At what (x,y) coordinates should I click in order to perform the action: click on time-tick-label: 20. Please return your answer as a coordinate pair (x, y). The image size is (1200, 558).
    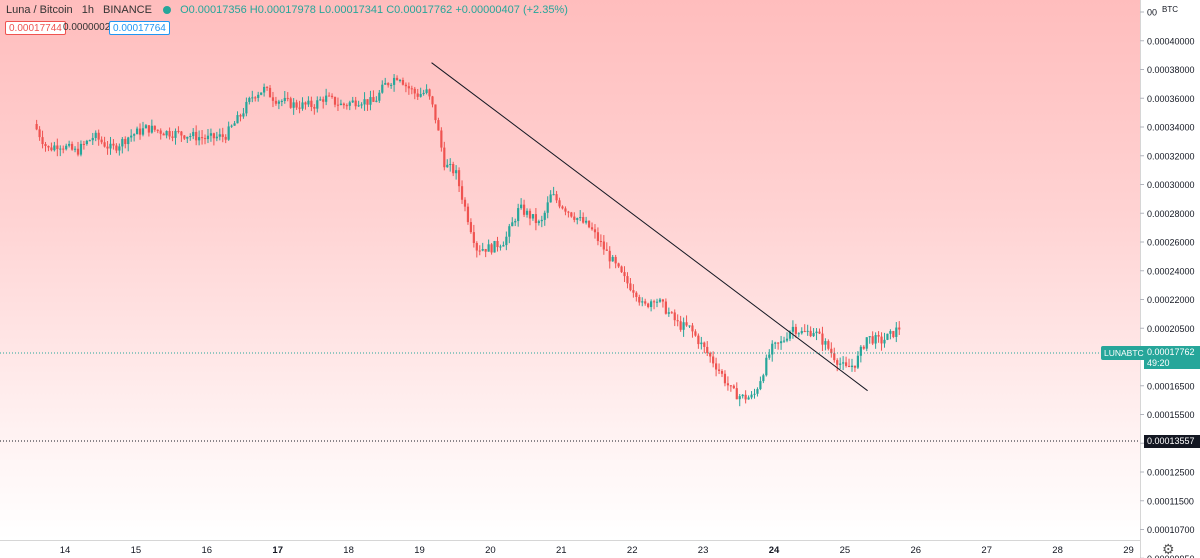
    Looking at the image, I should click on (490, 550).